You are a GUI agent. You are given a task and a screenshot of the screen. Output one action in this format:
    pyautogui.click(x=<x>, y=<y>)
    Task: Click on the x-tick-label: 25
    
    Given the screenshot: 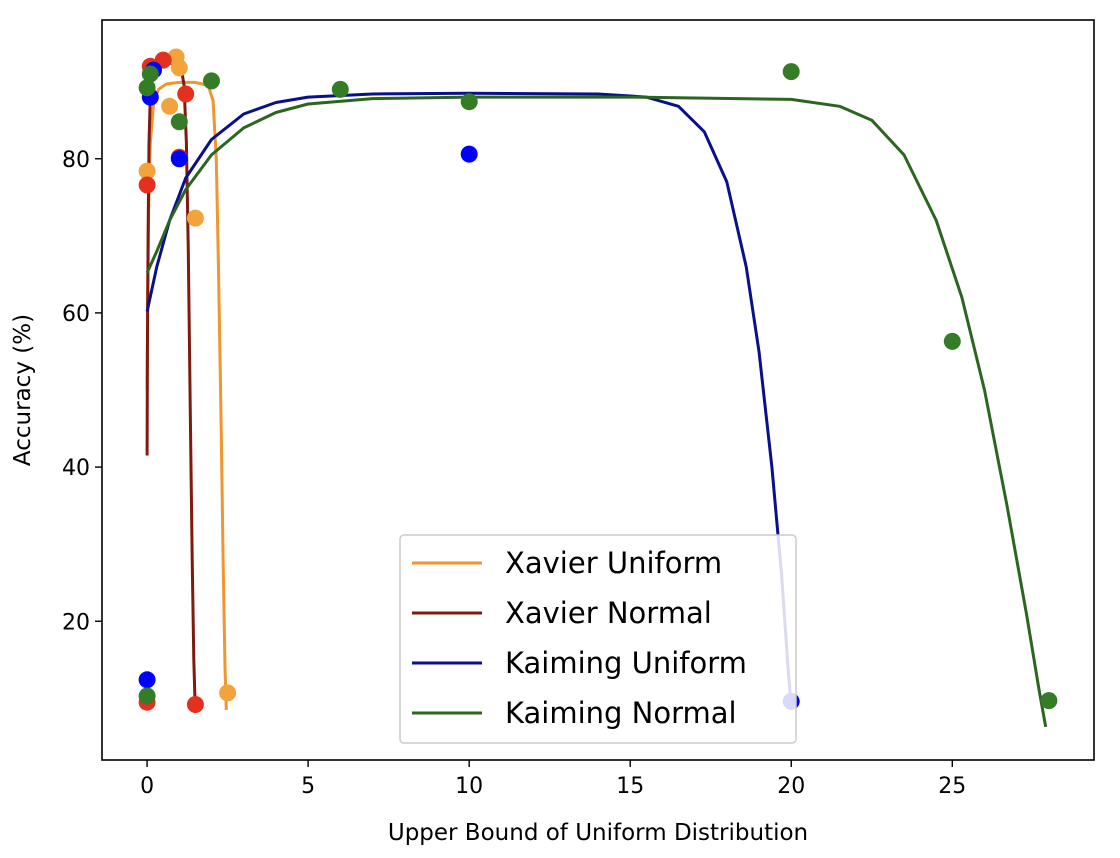 What is the action you would take?
    pyautogui.click(x=952, y=786)
    